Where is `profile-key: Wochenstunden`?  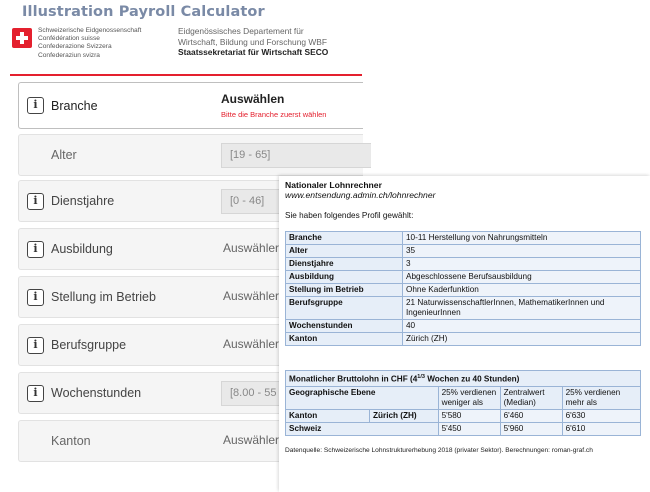 profile-key: Wochenstunden is located at coordinates (344, 326).